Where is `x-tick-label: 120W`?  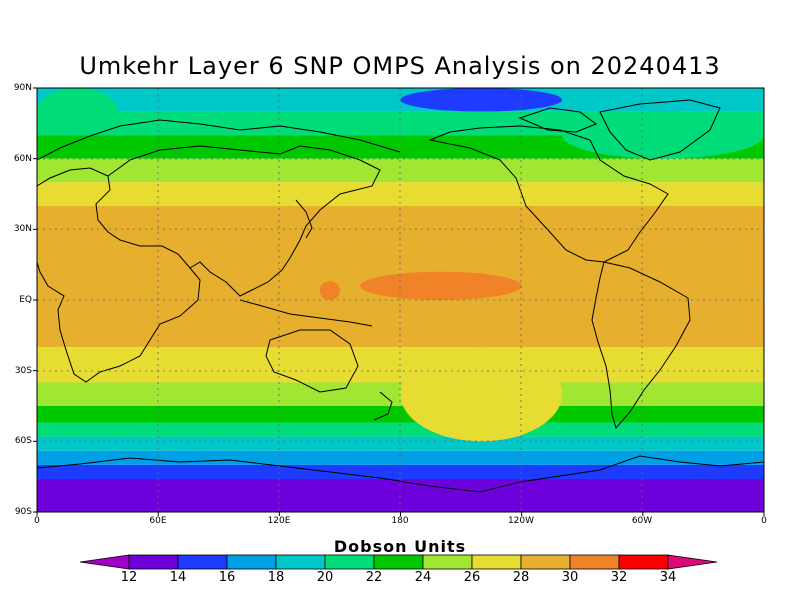
x-tick-label: 120W is located at coordinates (521, 521).